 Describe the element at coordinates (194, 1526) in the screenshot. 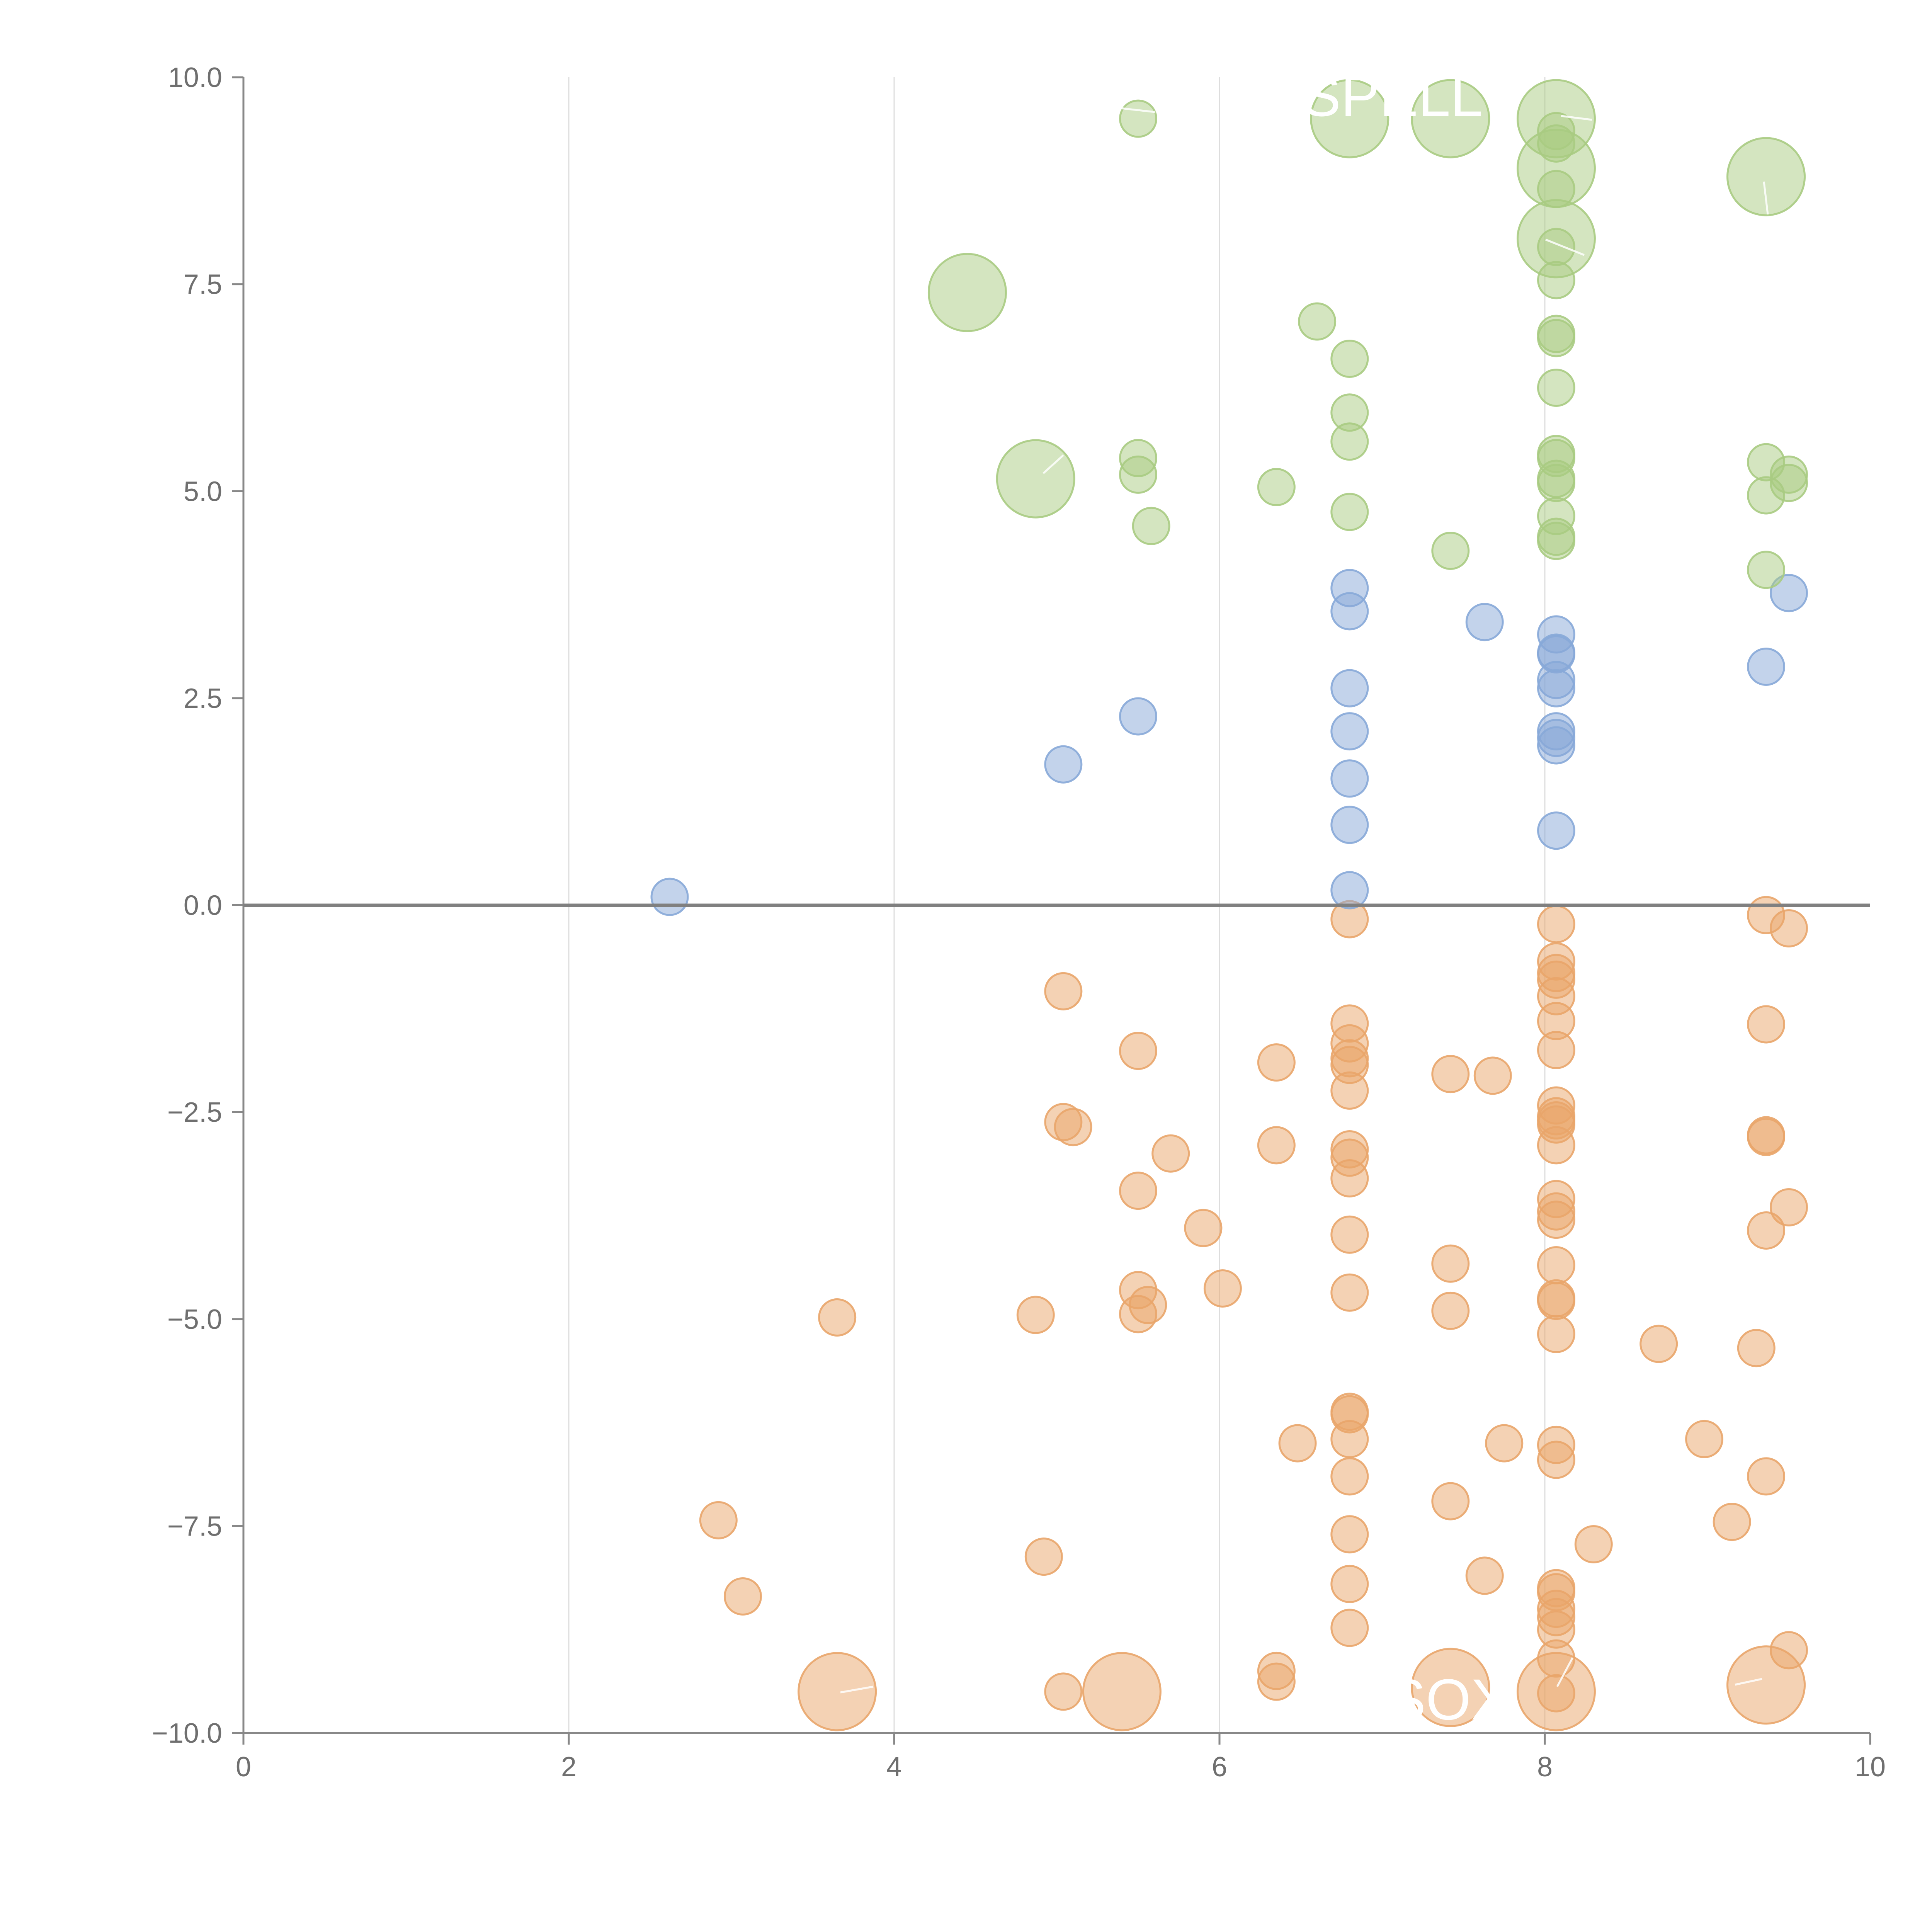

I see `y-tick-label: −7.5` at that location.